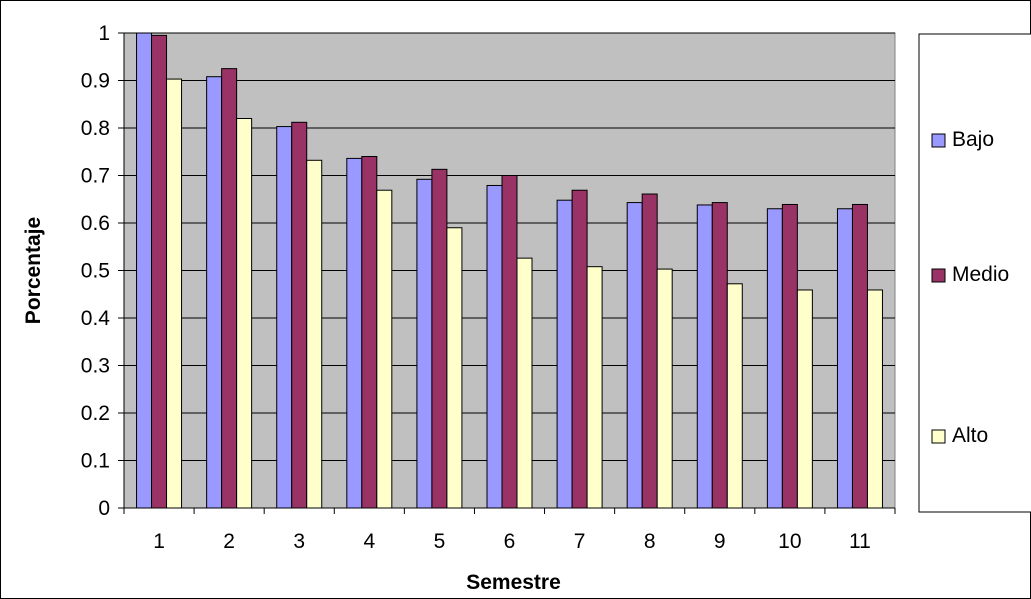 This screenshot has width=1031, height=599. Describe the element at coordinates (95, 413) in the screenshot. I see `y-tick-label: 0.2` at that location.